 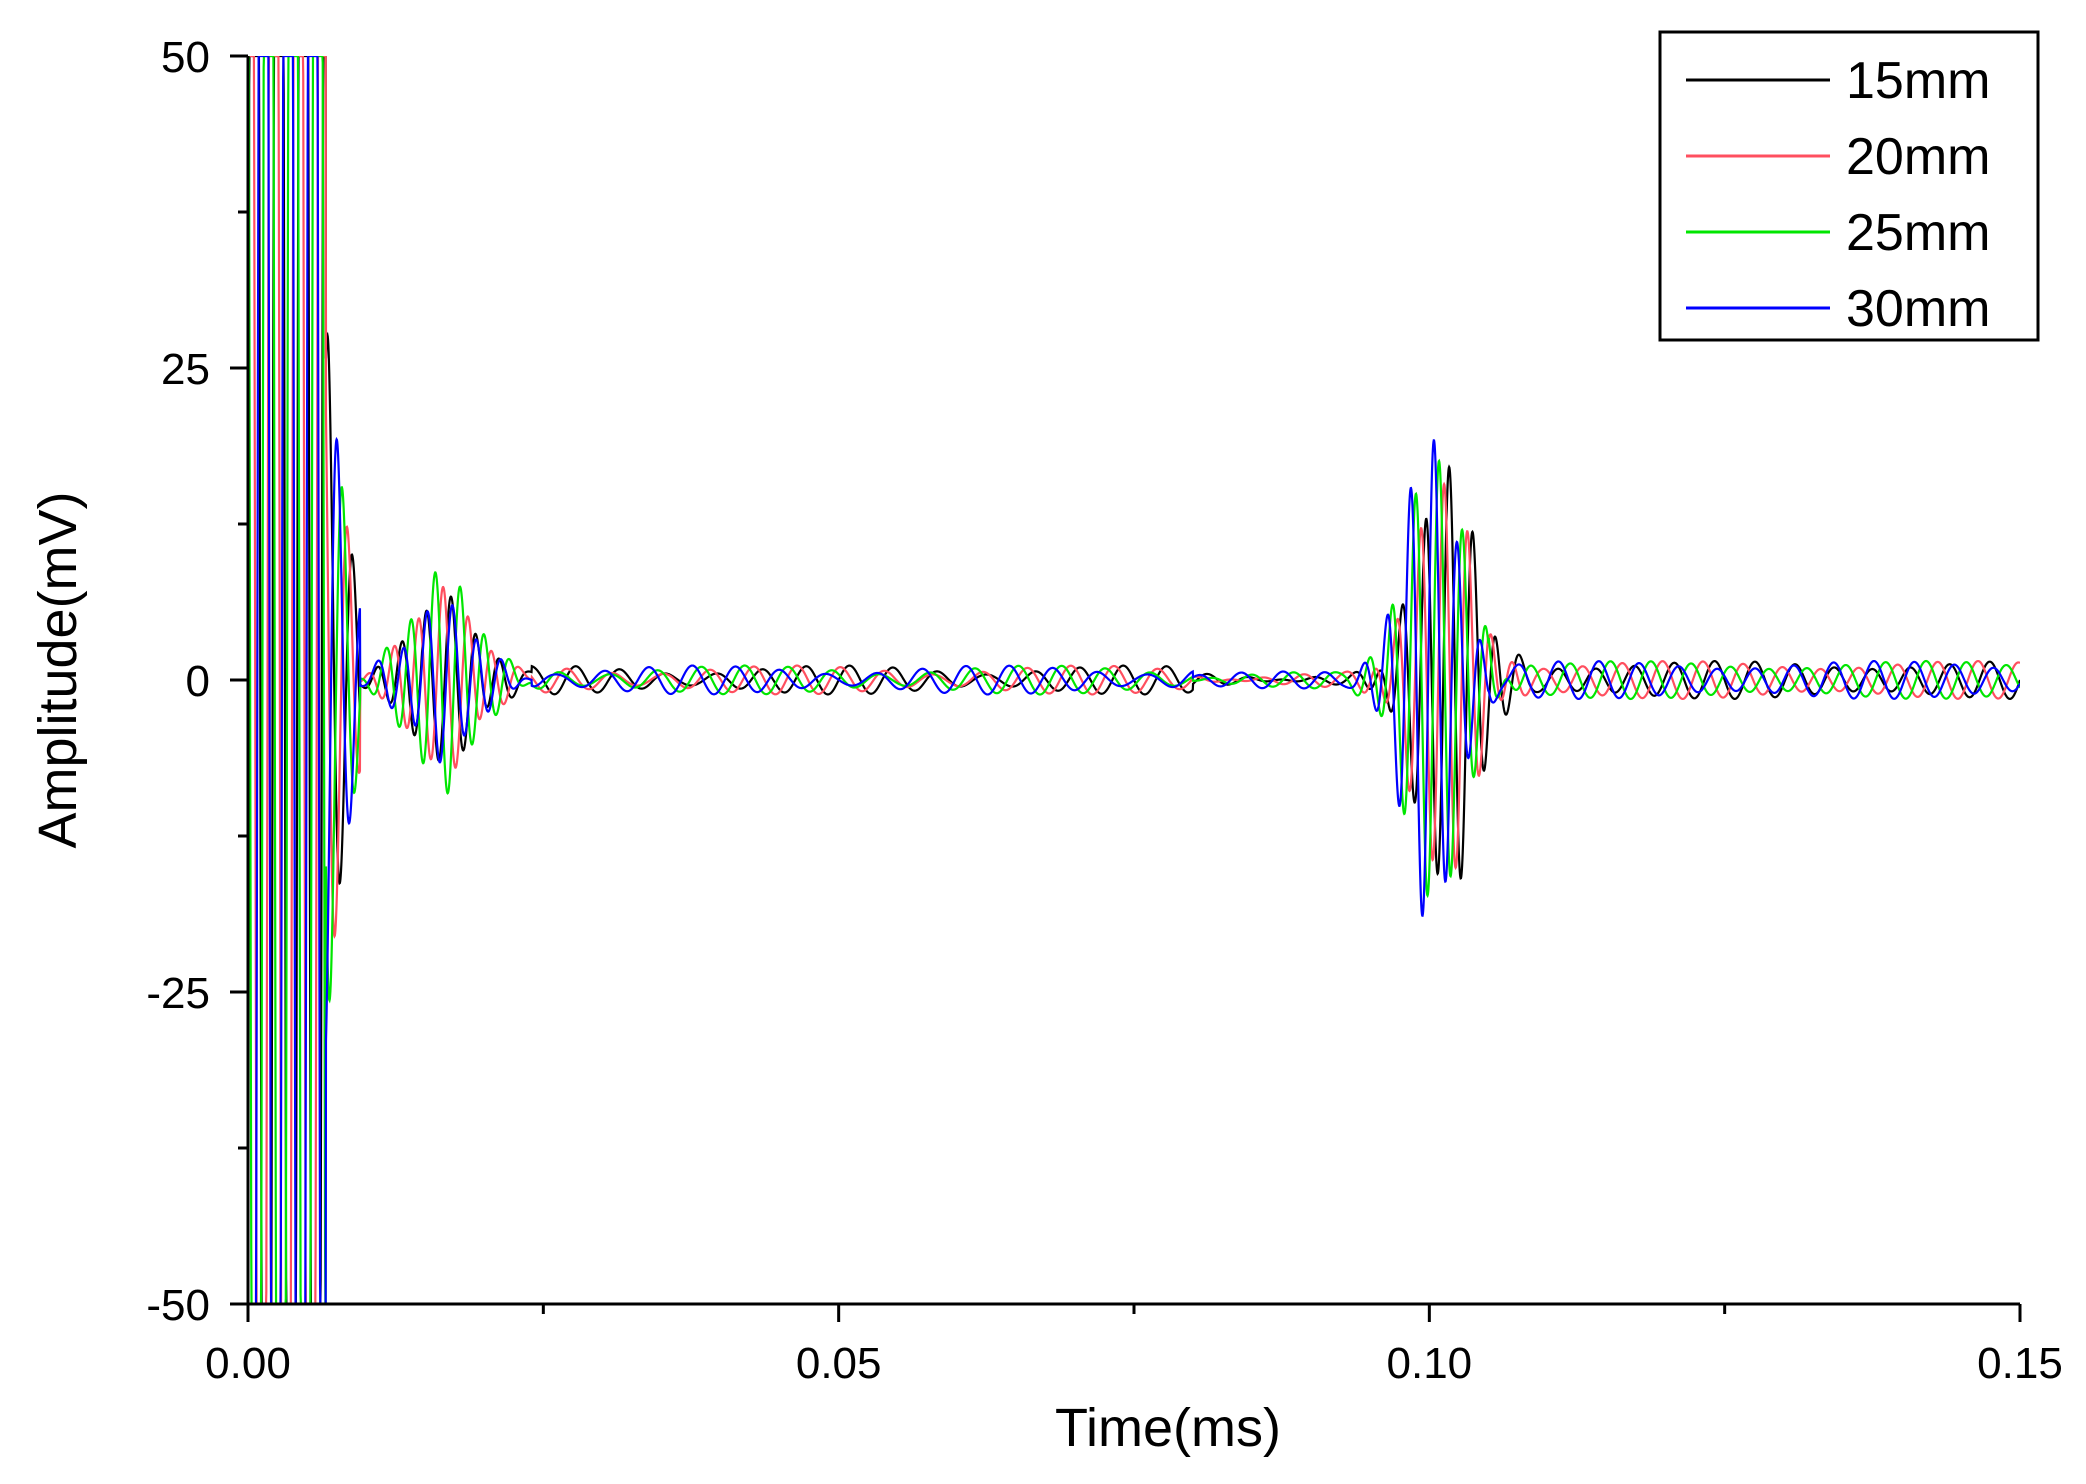 What do you see at coordinates (1918, 309) in the screenshot?
I see `legend-label-30mm: 30mm` at bounding box center [1918, 309].